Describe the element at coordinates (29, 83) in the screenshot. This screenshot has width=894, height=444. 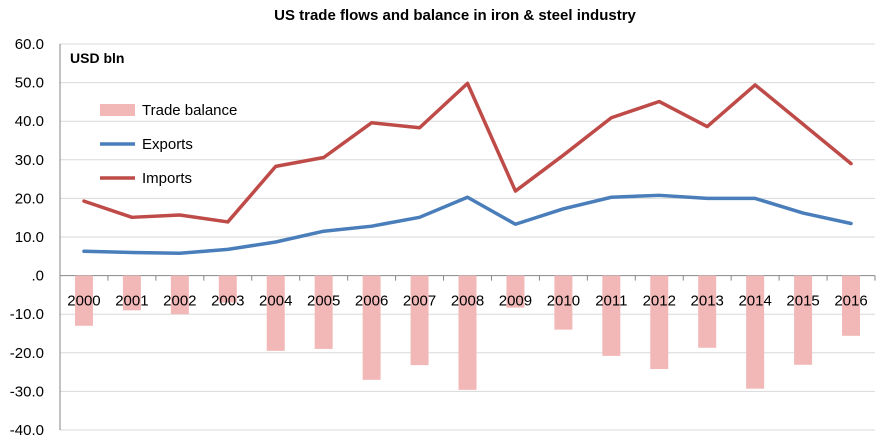
I see `y-tick-label: 50.0` at that location.